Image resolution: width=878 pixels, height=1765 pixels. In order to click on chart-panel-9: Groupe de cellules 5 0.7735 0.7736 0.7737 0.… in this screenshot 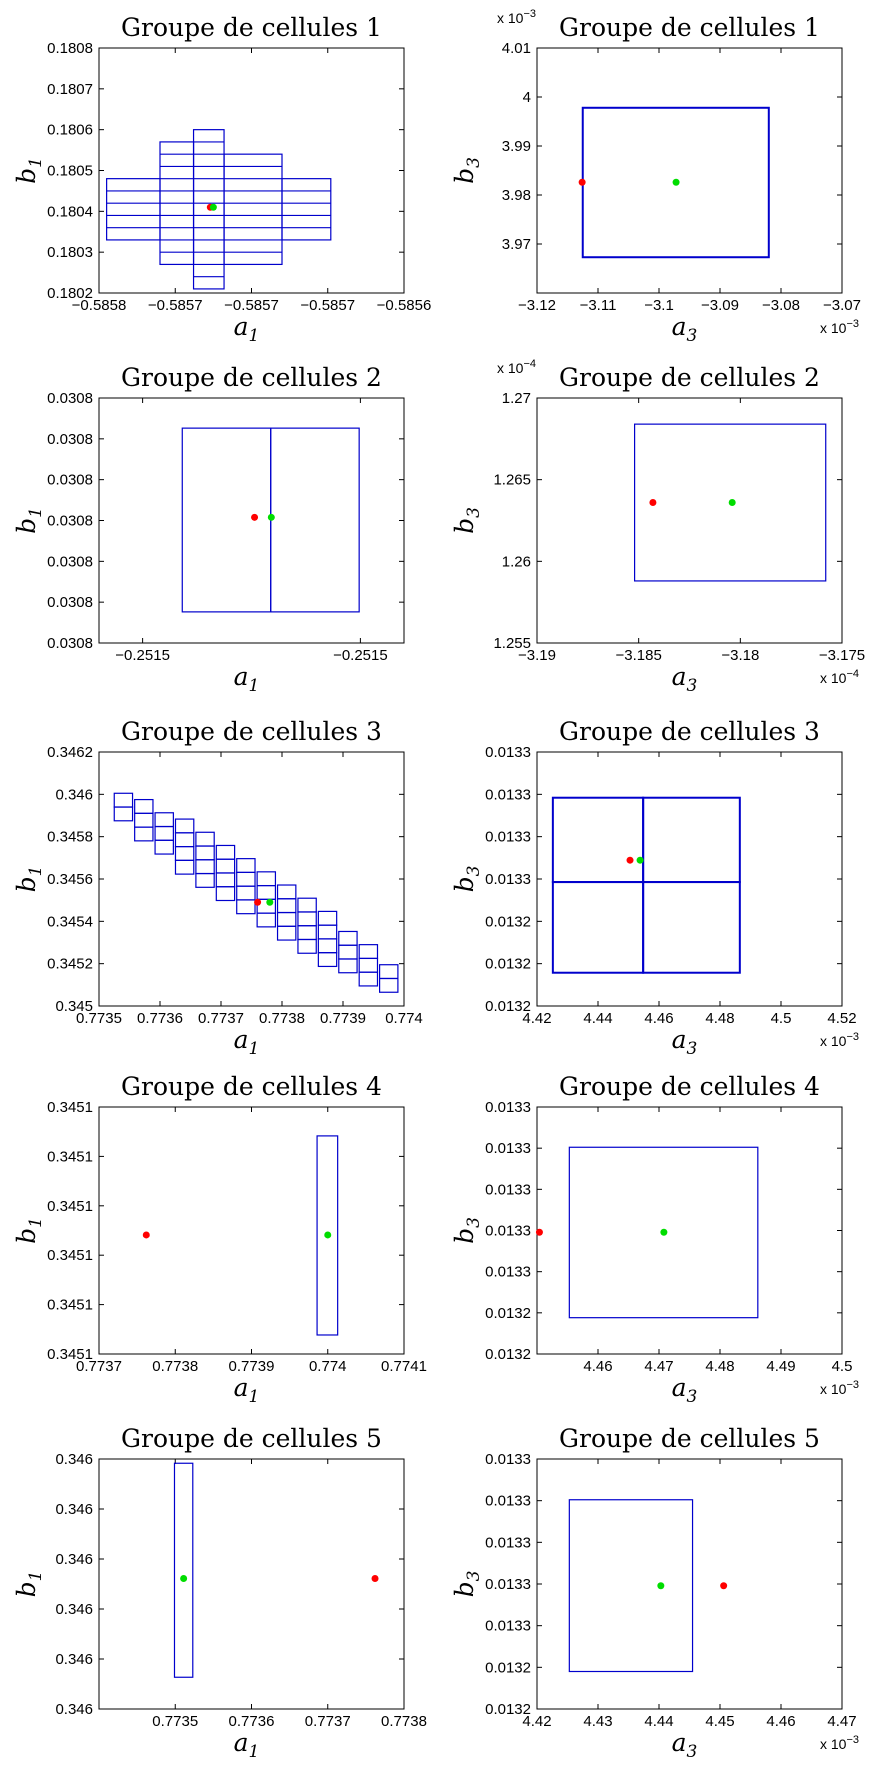, I will do `click(219, 1593)`.